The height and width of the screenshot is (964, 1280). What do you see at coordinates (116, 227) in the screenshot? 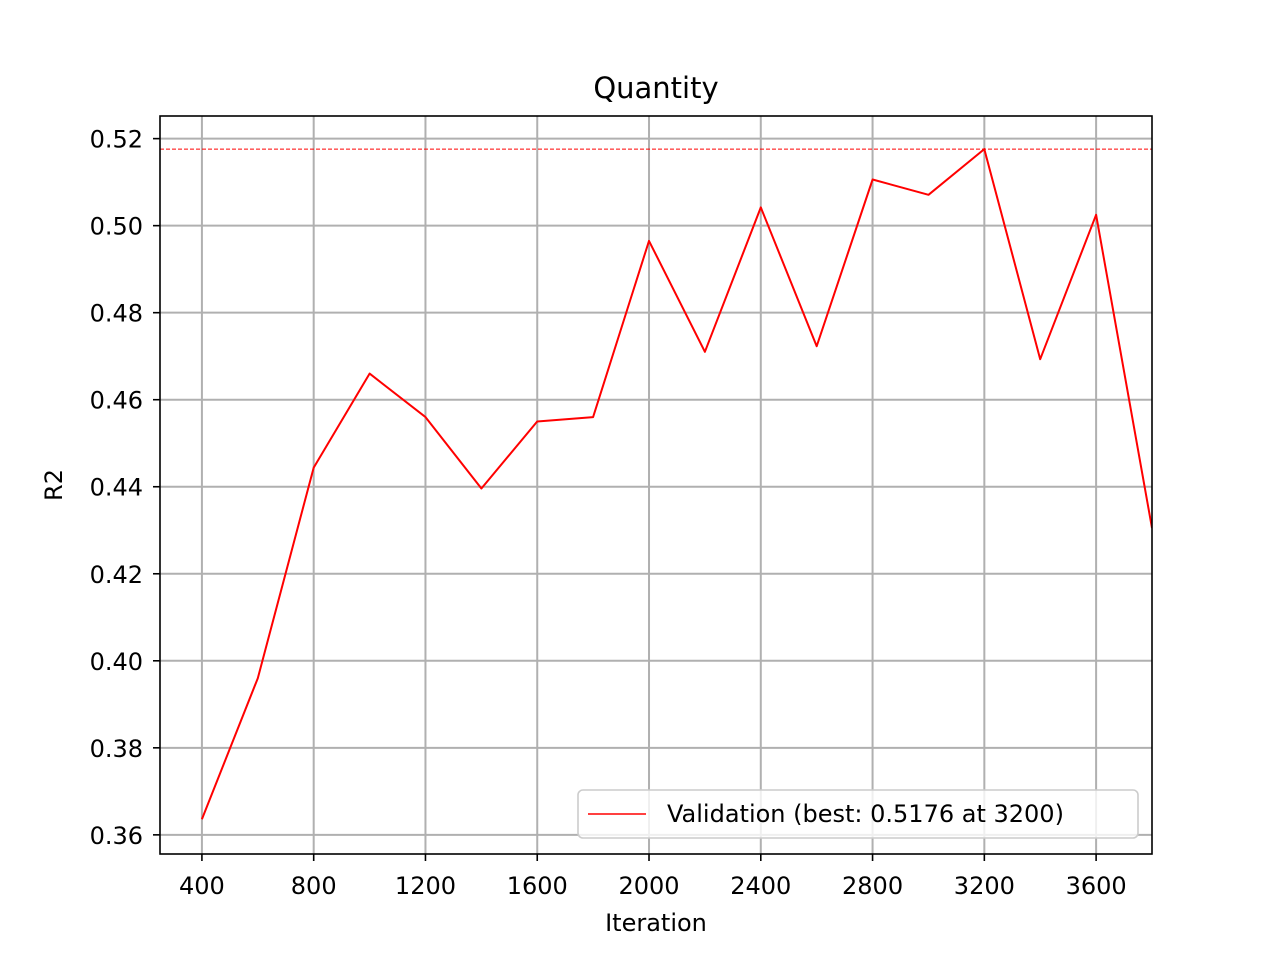
I see `y-tick-label: 0.50` at bounding box center [116, 227].